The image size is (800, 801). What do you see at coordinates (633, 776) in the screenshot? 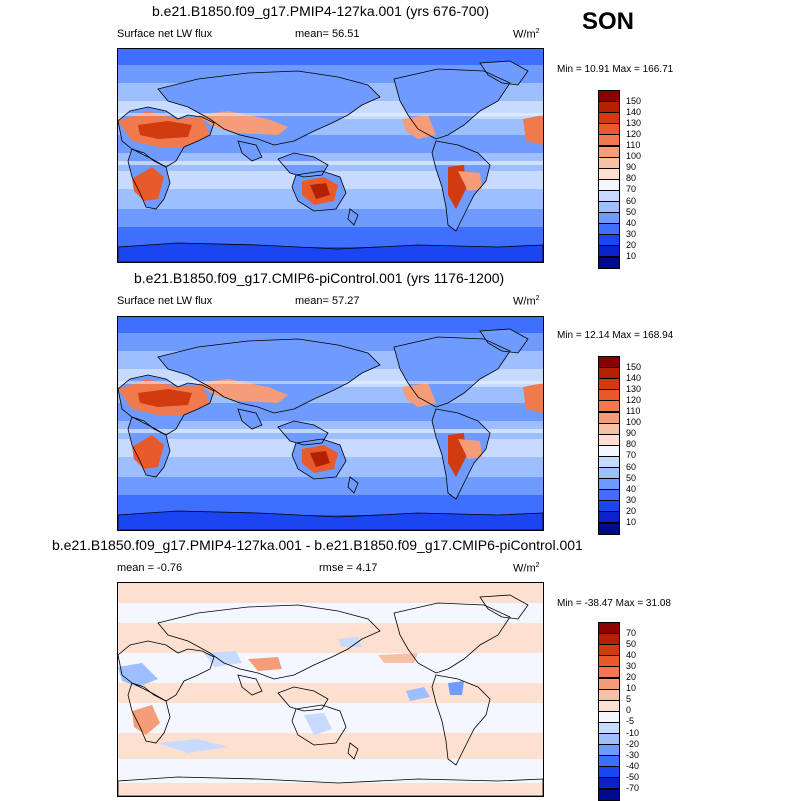
I see `colorbar-label: -50` at bounding box center [633, 776].